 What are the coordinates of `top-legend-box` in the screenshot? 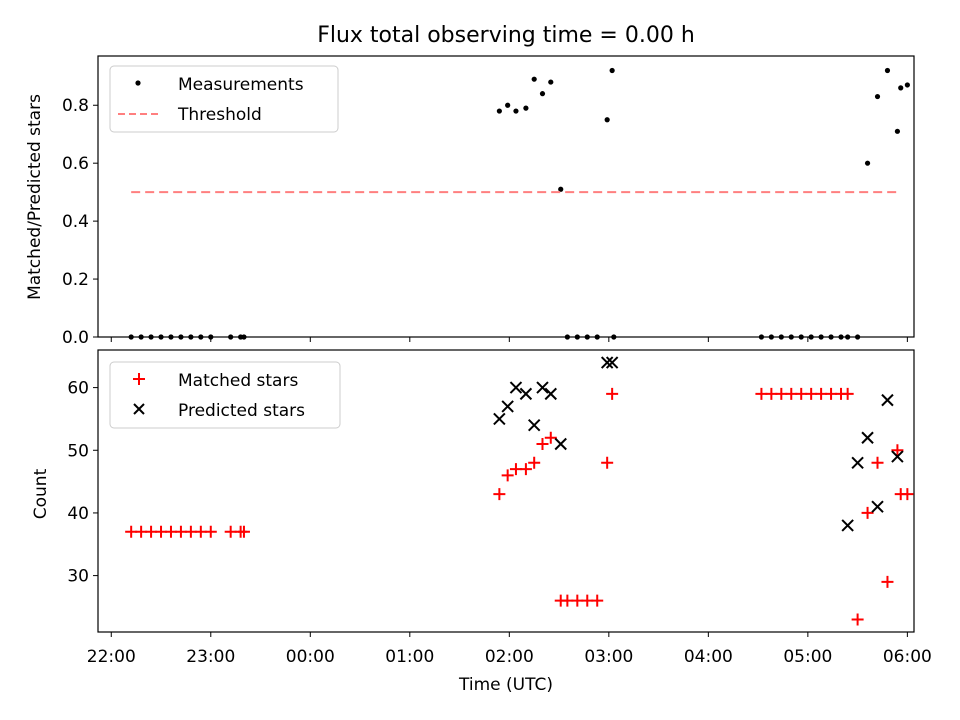 It's located at (224, 99).